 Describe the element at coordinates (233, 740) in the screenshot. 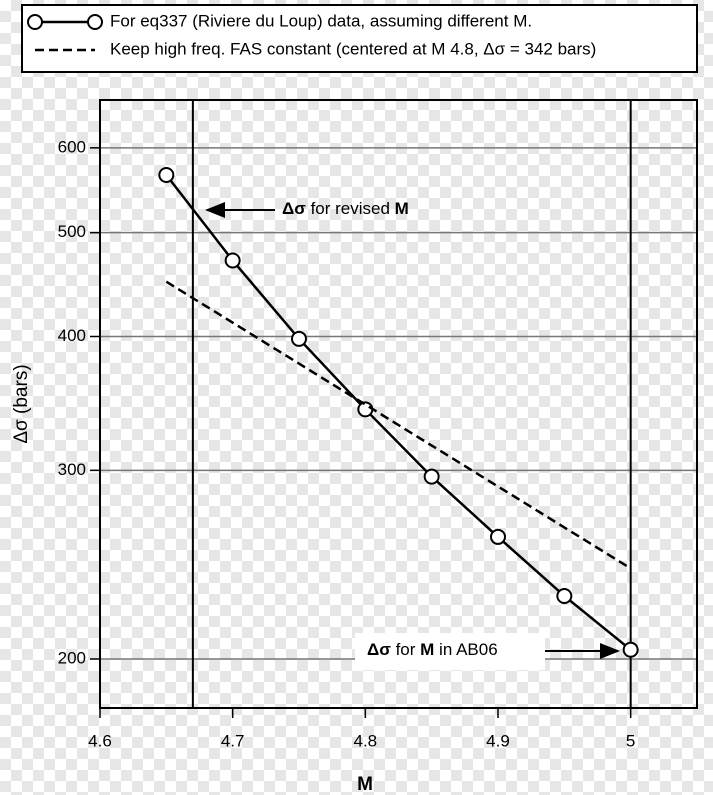

I see `x-tick-label: 4.7` at that location.